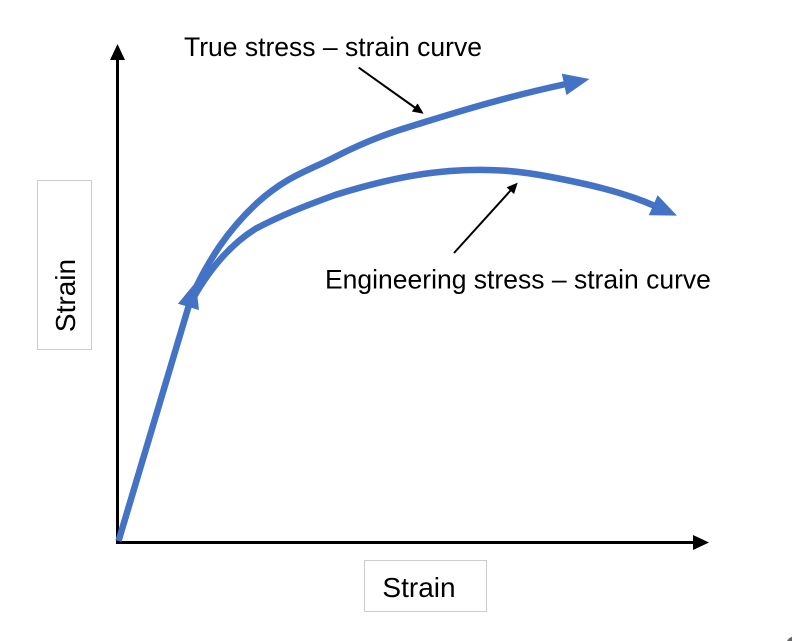  Describe the element at coordinates (518, 280) in the screenshot. I see `svg-text:Engineering stress – strain cu: Engineering stress – strain curve` at that location.